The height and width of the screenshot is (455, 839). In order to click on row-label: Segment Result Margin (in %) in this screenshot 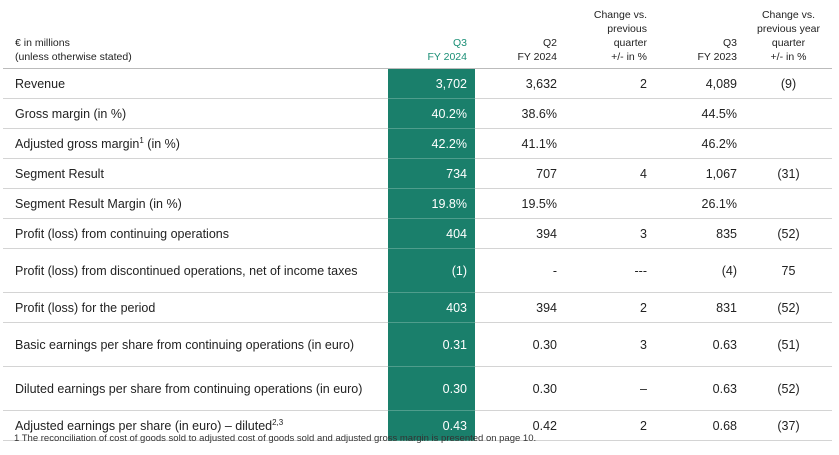, I will do `click(195, 203)`.